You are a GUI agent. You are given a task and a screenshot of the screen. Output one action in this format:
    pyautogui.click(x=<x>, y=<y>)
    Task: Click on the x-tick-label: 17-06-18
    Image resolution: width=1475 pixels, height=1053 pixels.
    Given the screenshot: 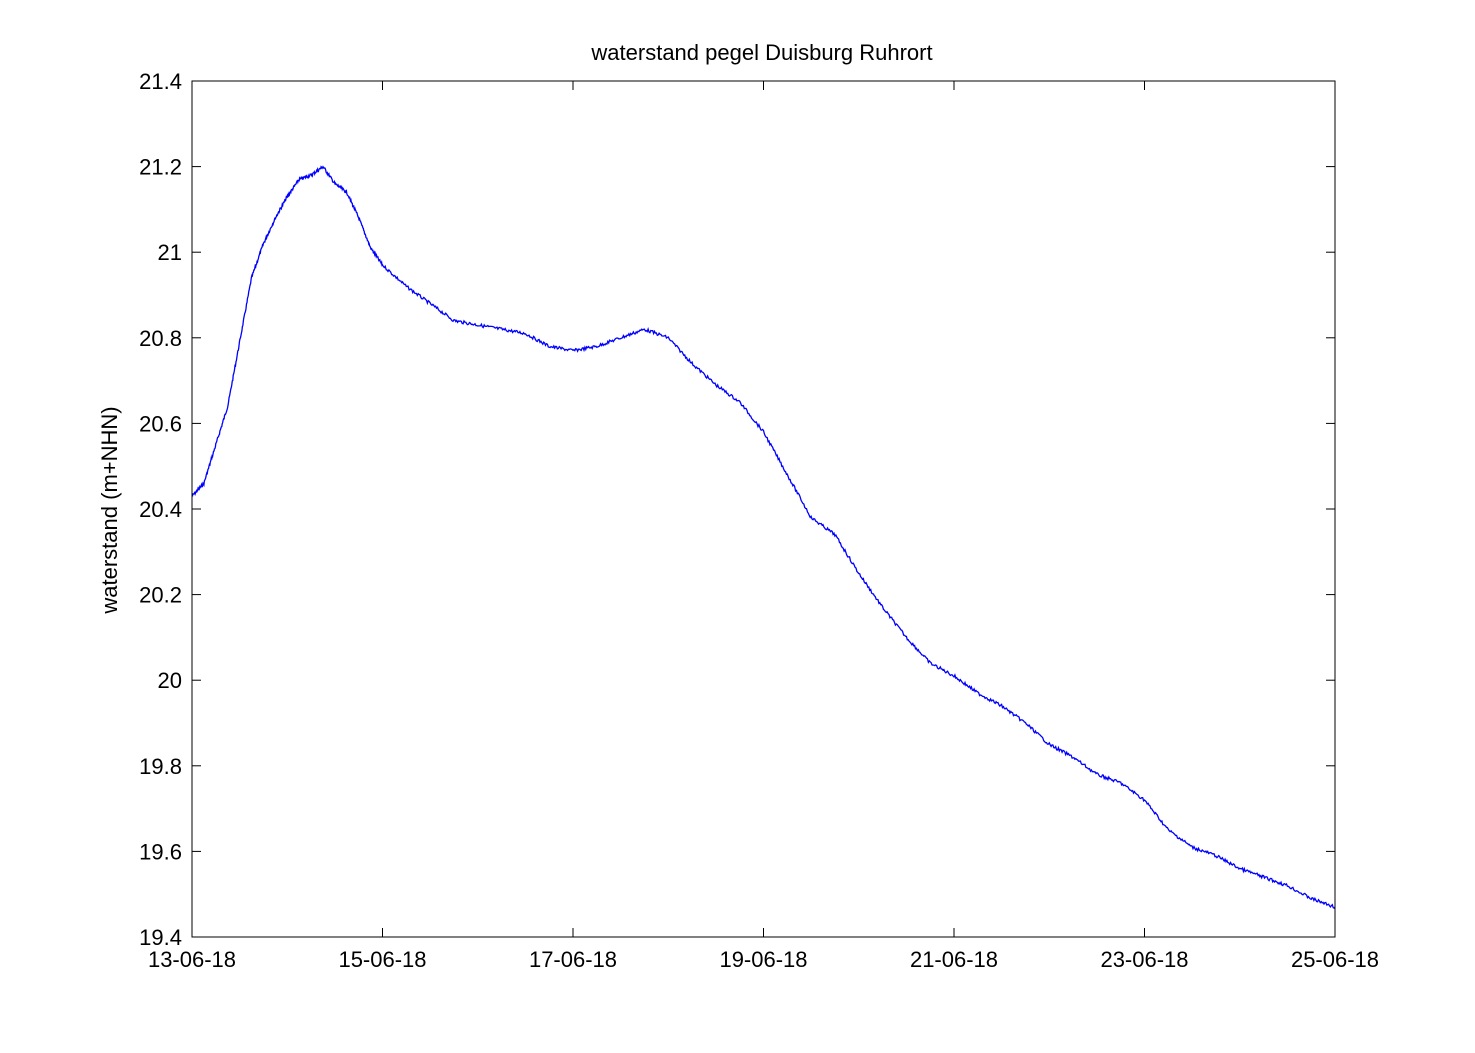 What is the action you would take?
    pyautogui.click(x=573, y=959)
    